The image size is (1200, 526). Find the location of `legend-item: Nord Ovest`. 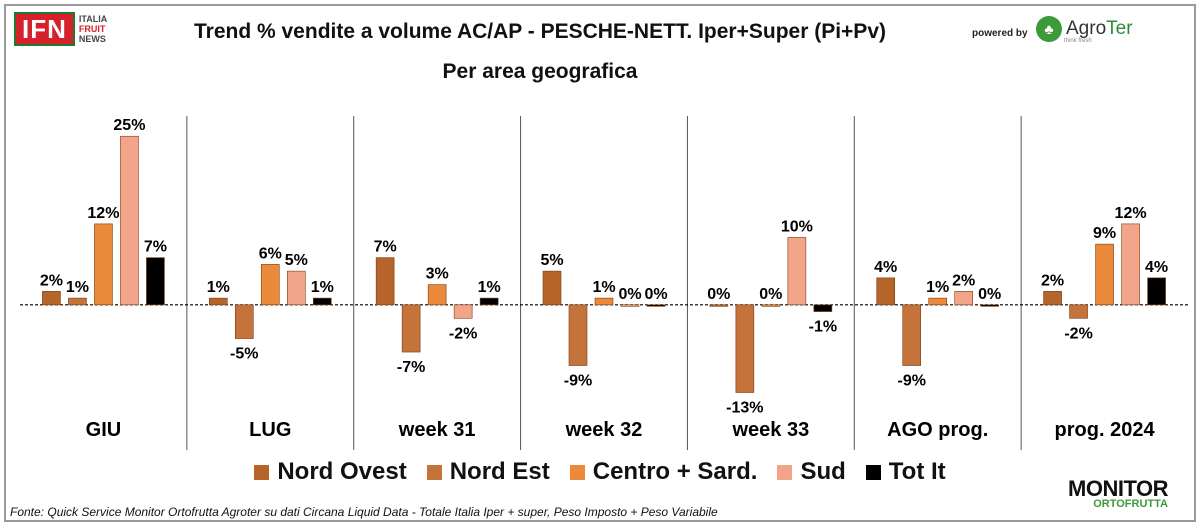

legend-item: Nord Ovest is located at coordinates (330, 472).